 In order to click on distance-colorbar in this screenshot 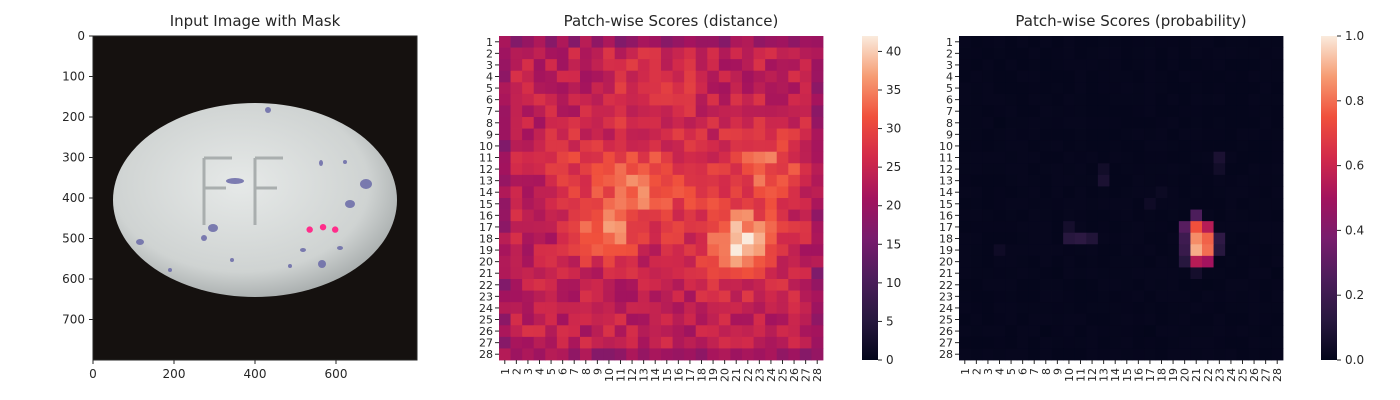, I will do `click(870, 198)`.